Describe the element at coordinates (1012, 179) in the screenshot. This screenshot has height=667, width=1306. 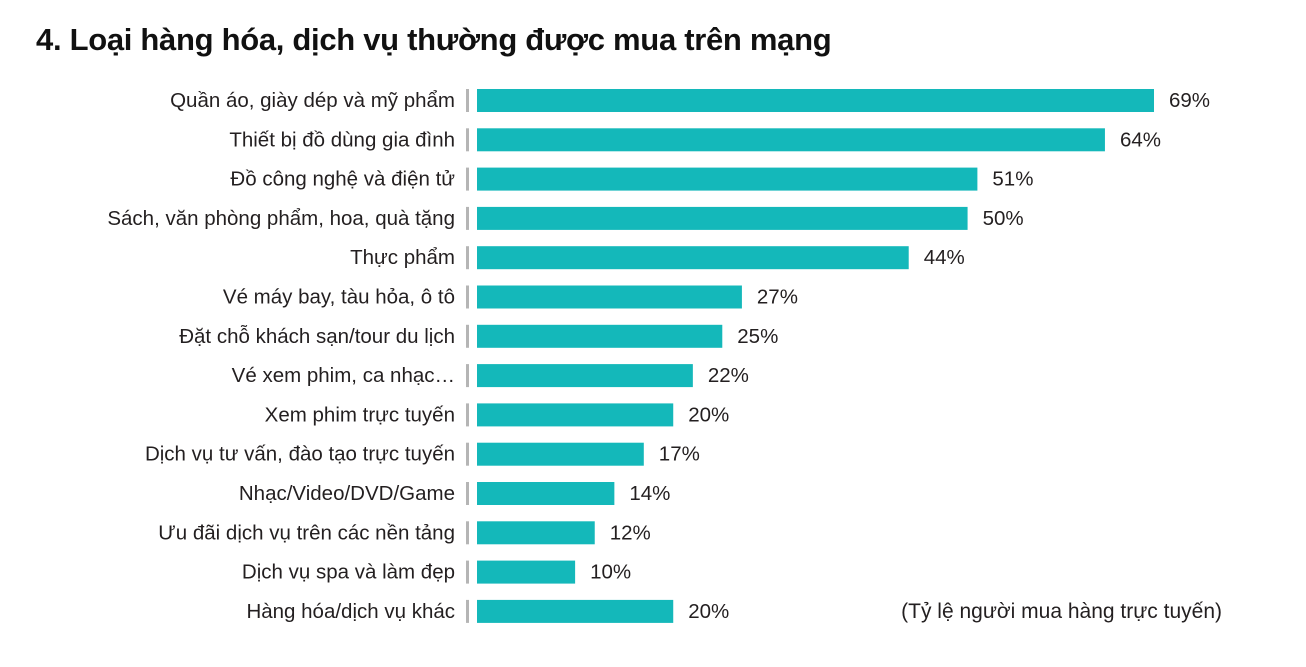
I see `data-label: 51%` at that location.